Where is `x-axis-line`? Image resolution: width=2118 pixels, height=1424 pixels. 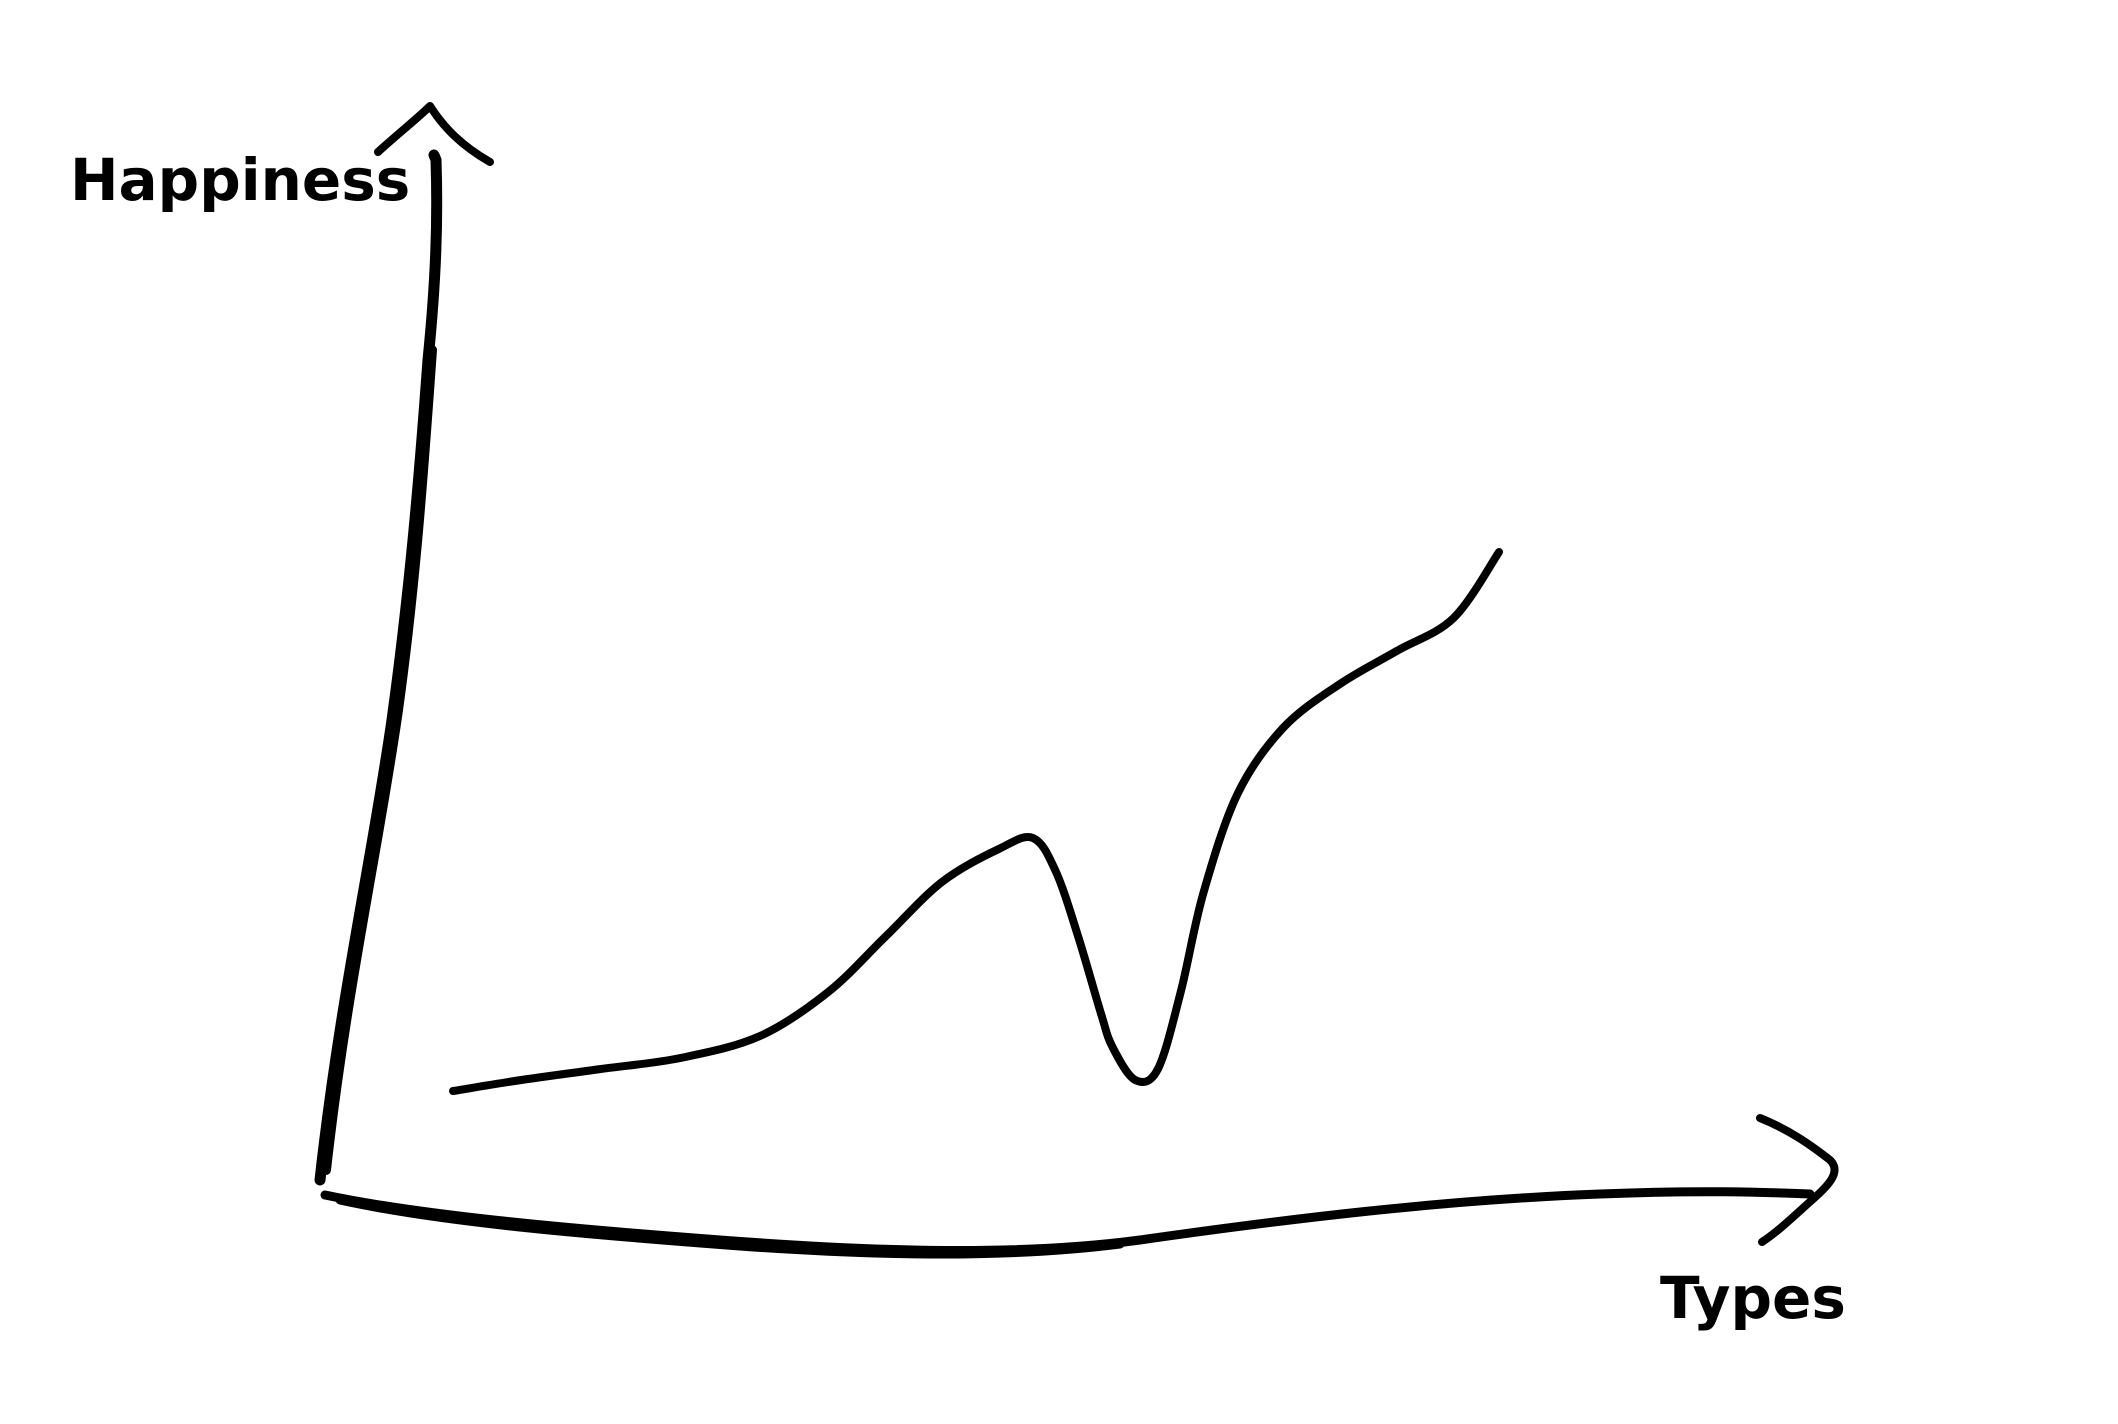 x-axis-line is located at coordinates (1067, 1221).